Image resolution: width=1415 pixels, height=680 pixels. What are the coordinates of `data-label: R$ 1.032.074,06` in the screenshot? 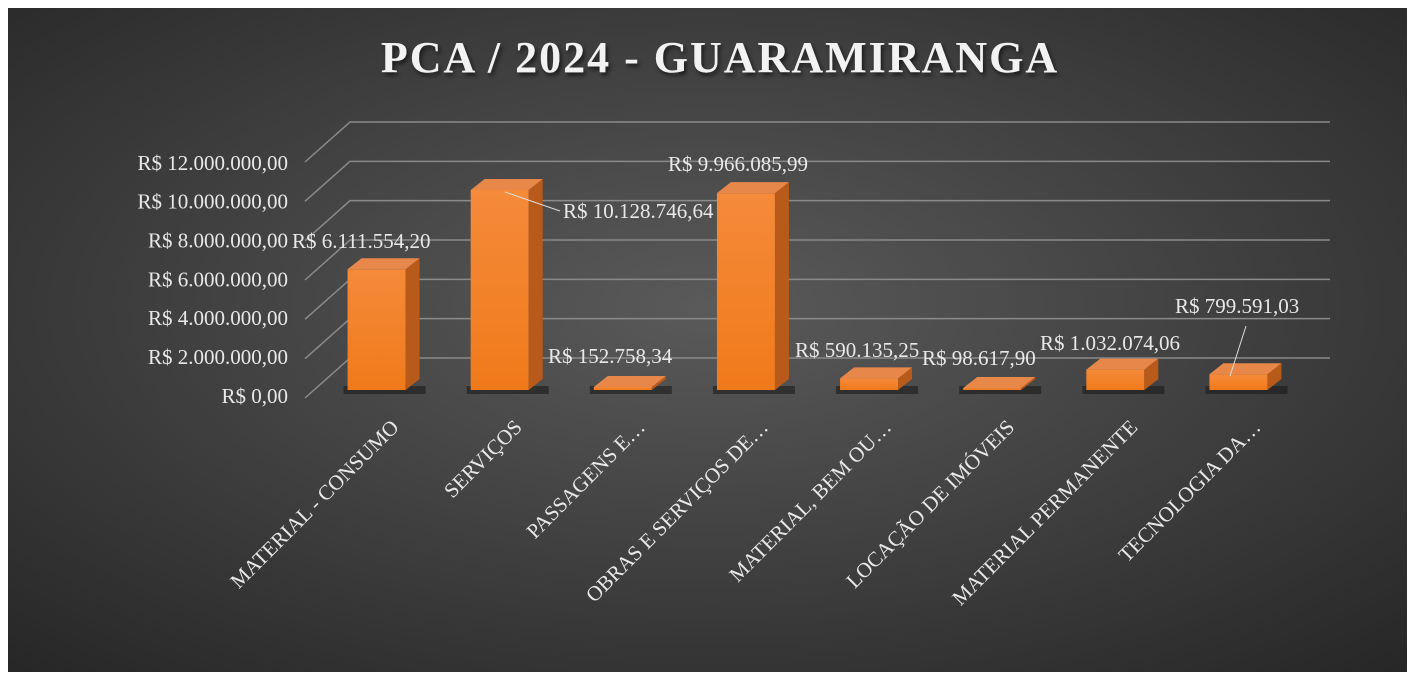 It's located at (1110, 343).